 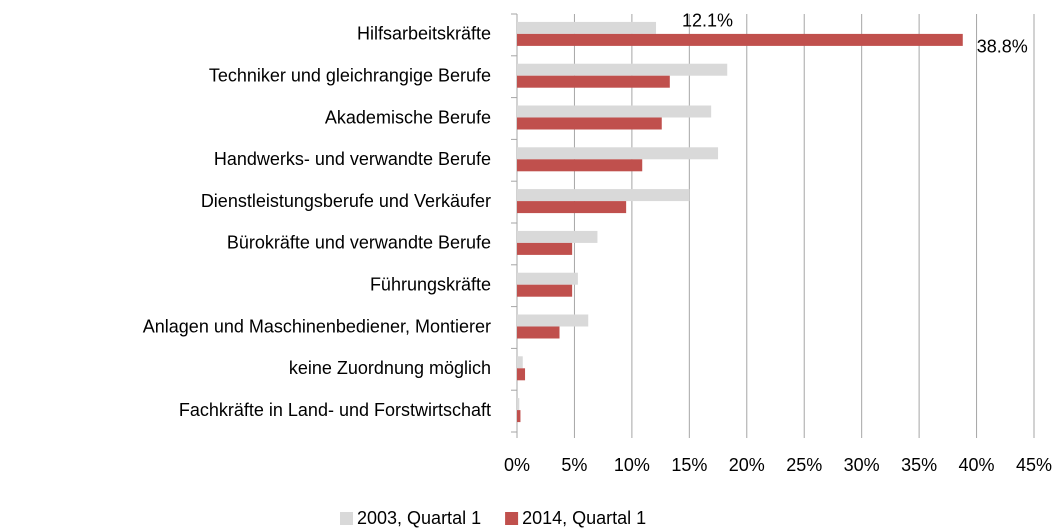 What do you see at coordinates (862, 465) in the screenshot?
I see `x-tick-label: 30%` at bounding box center [862, 465].